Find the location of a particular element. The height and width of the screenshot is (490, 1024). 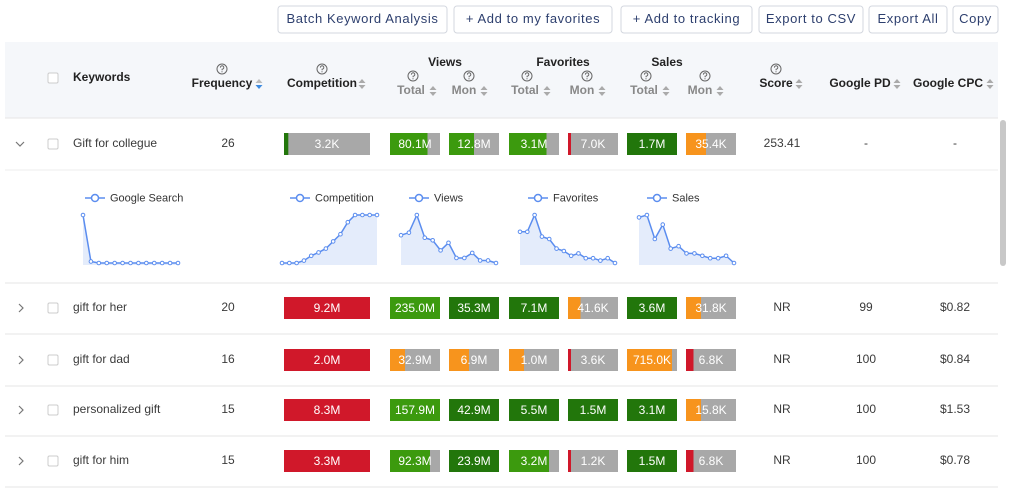

legend-label: Views is located at coordinates (449, 198).